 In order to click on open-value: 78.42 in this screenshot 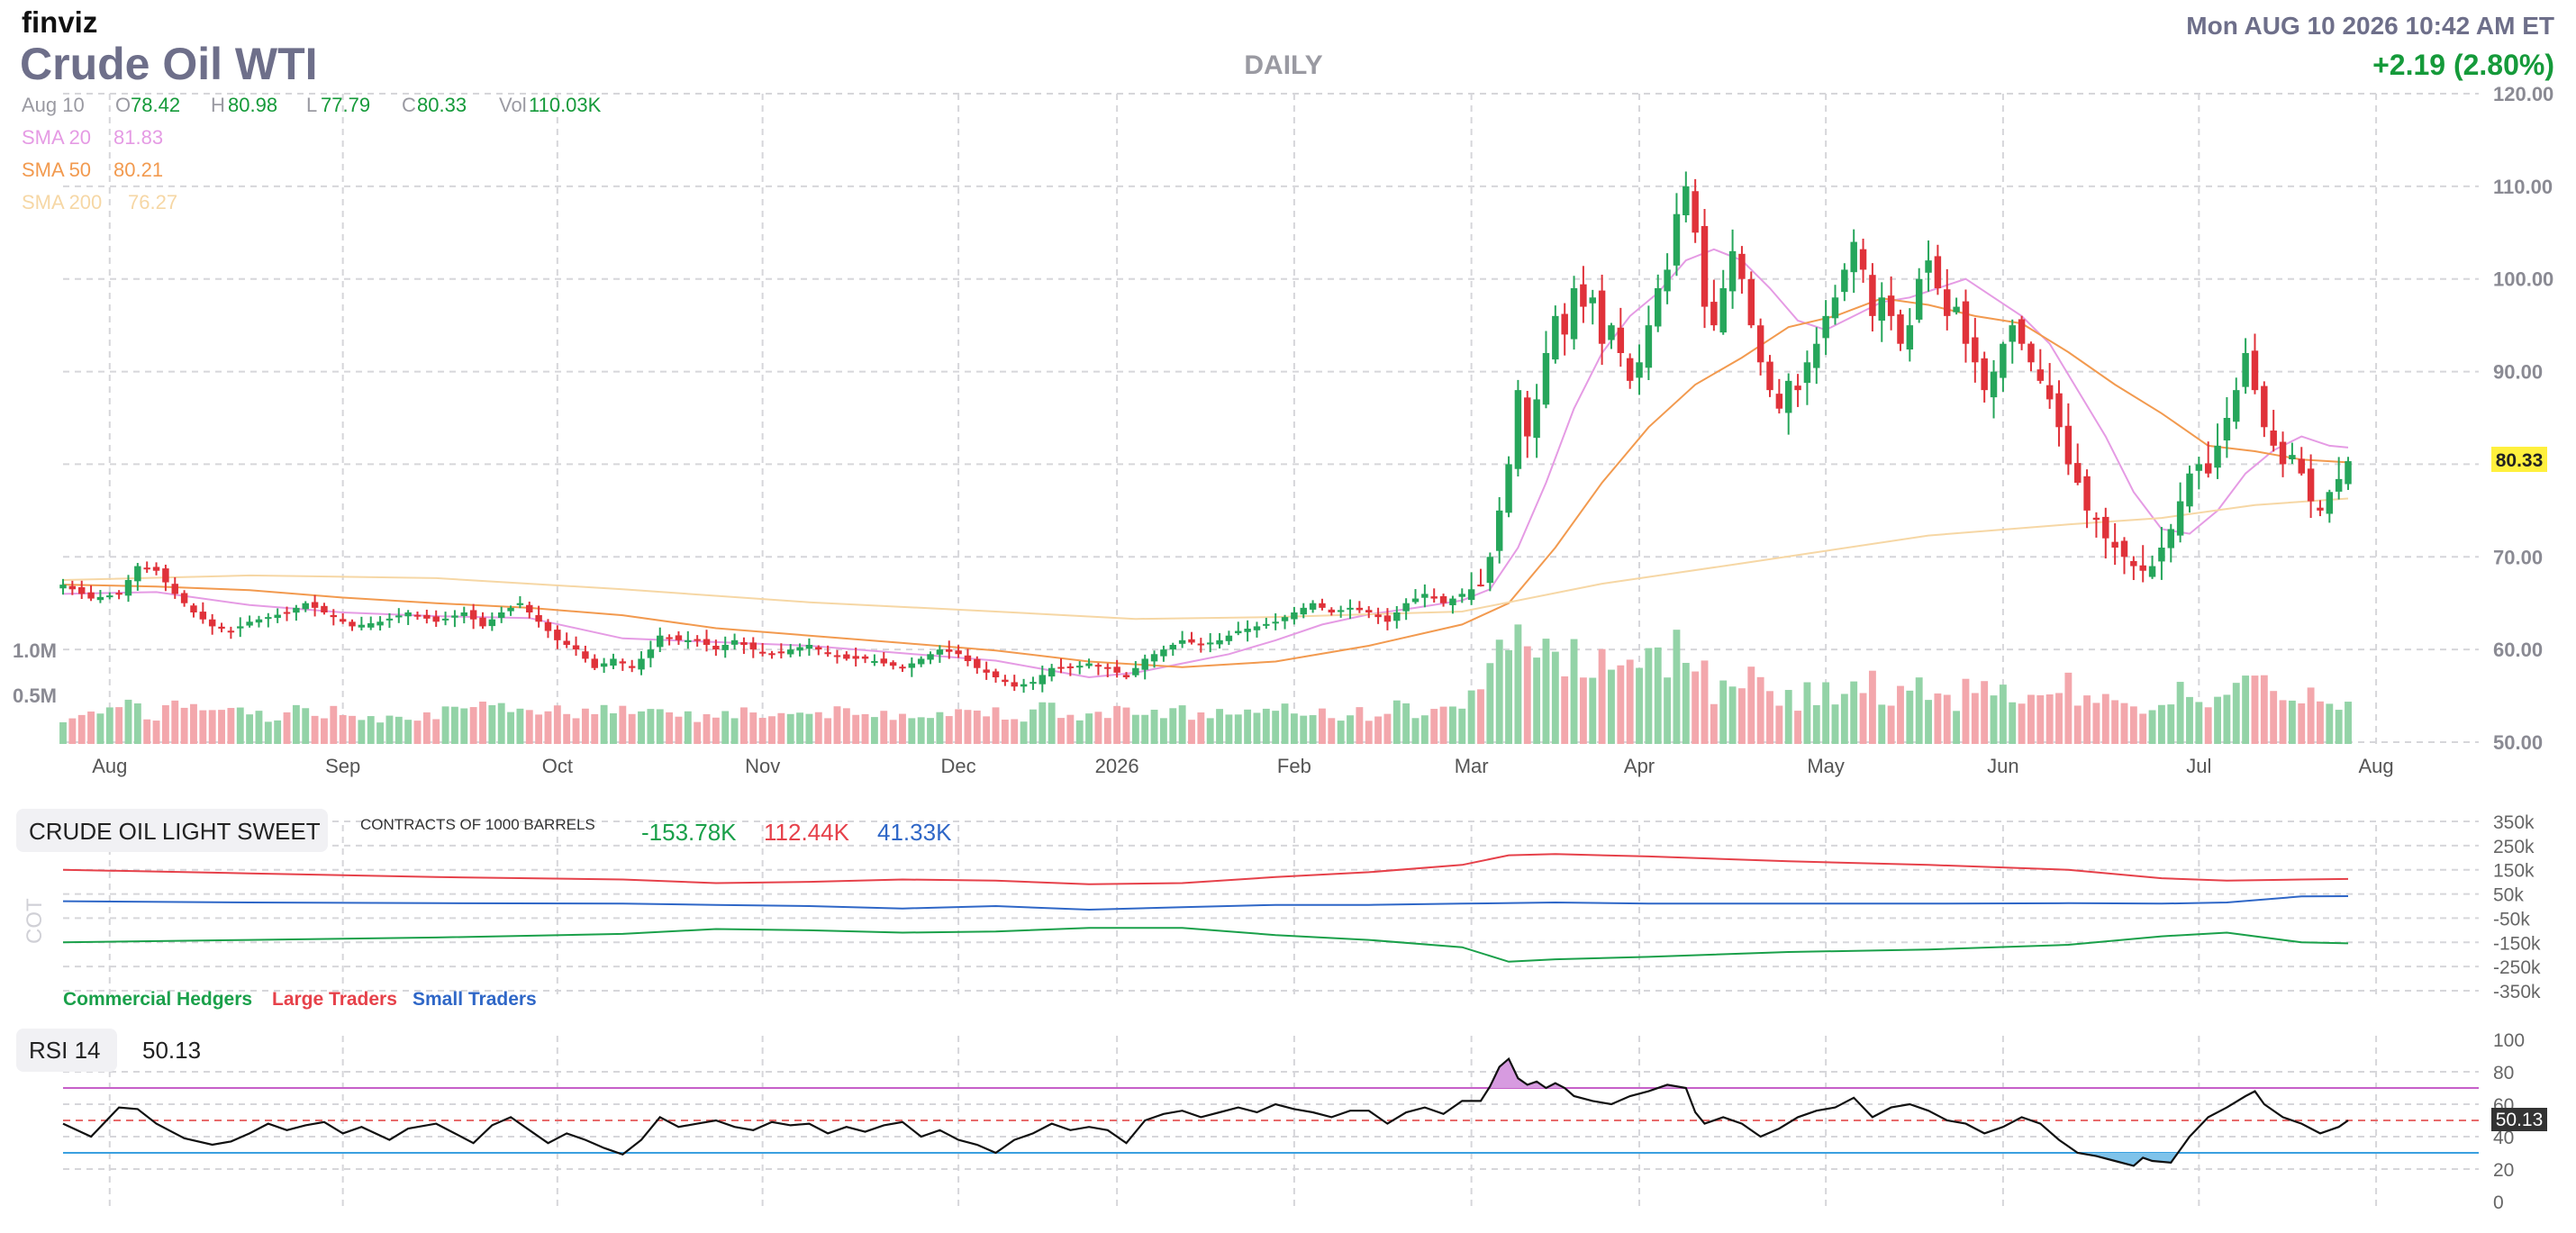, I will do `click(155, 105)`.